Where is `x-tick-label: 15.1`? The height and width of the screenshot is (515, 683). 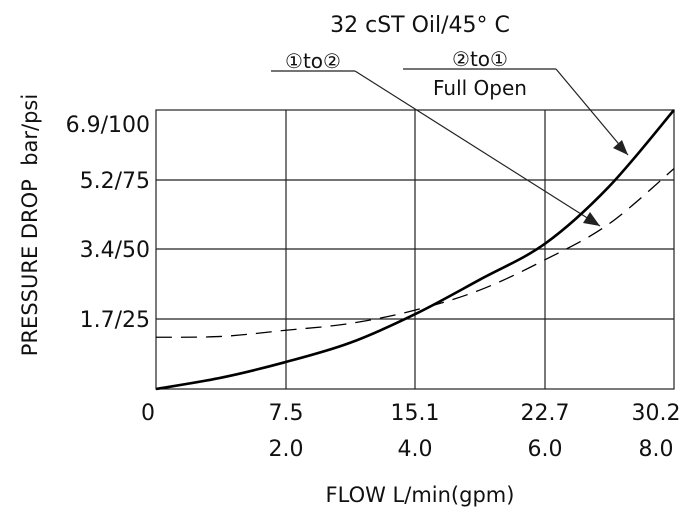 x-tick-label: 15.1 is located at coordinates (415, 413).